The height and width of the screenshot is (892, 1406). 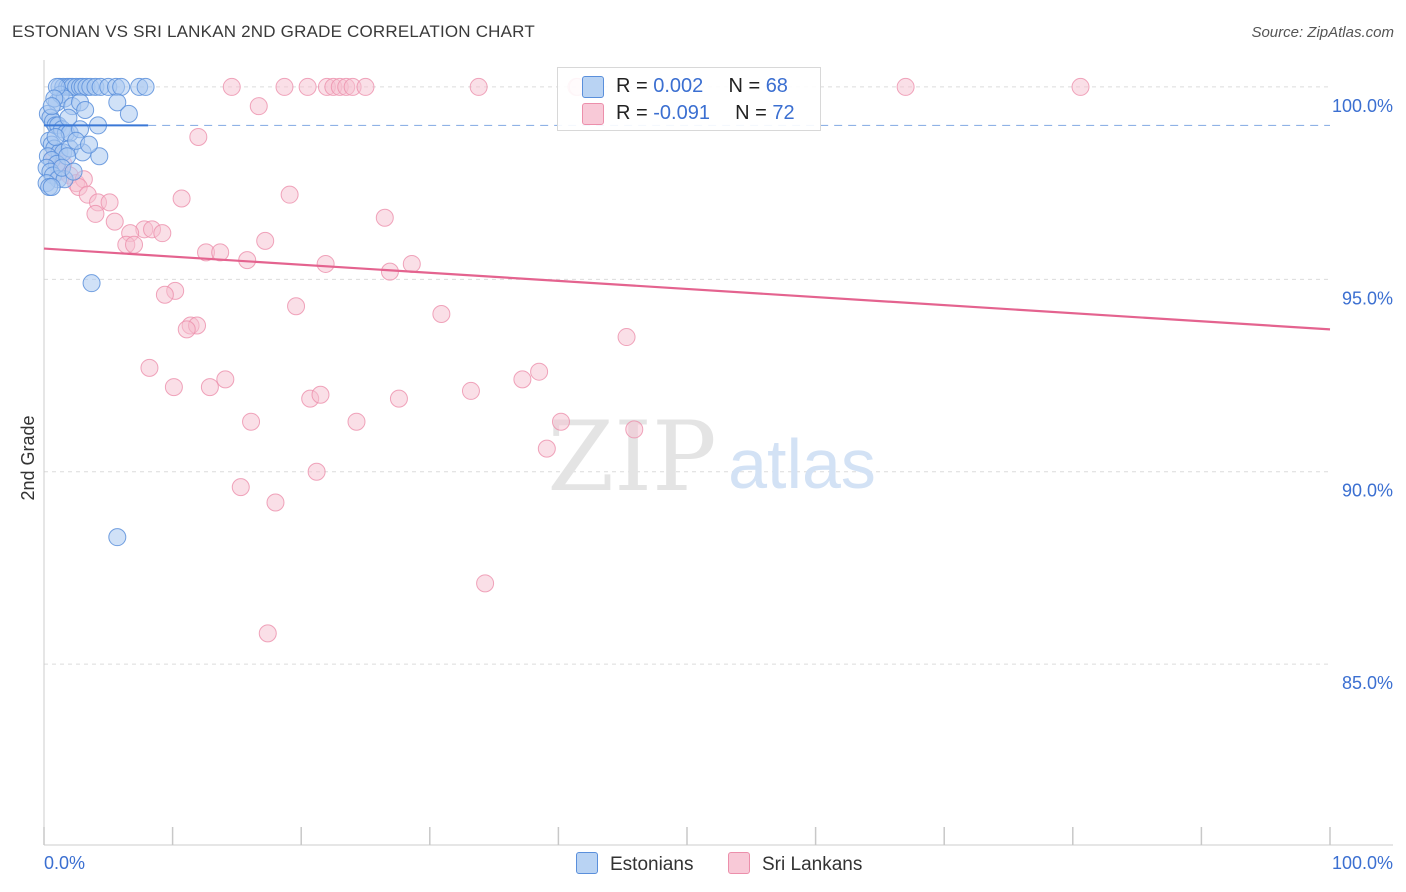 I want to click on y-tick-label: 95.0%, so click(x=1367, y=298).